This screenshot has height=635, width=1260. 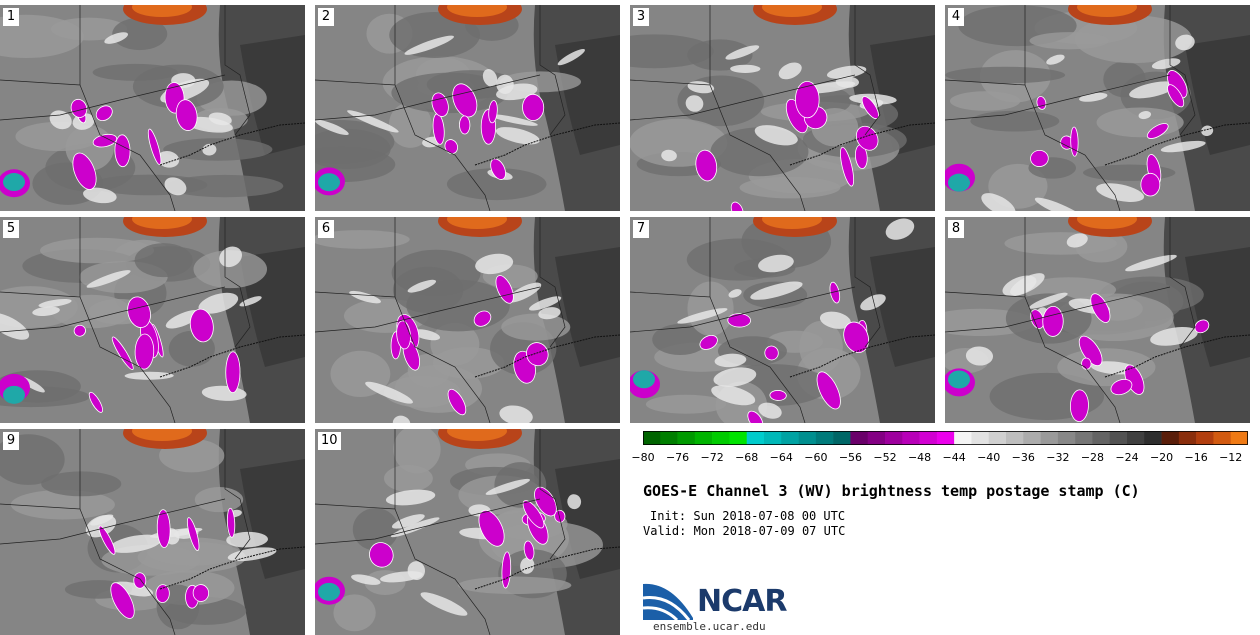 I want to click on logo-text: NCAR, so click(x=742, y=601).